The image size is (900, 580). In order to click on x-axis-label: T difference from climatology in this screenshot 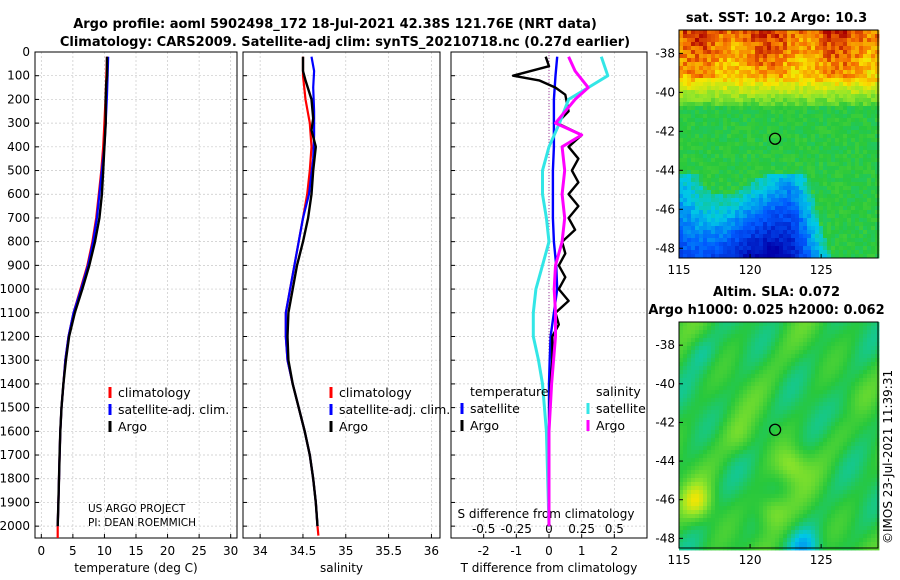, I will do `click(549, 568)`.